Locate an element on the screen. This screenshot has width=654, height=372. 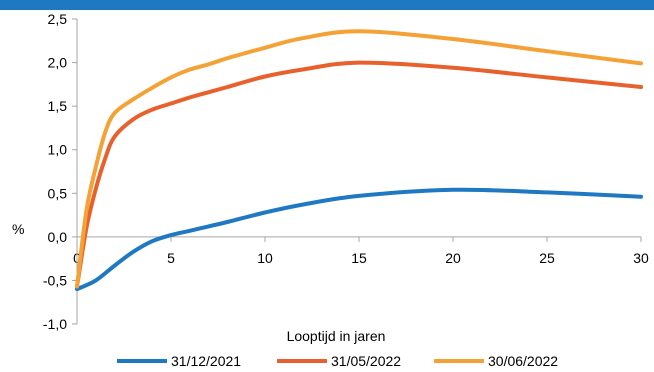
legend-label: 31/05/2022 is located at coordinates (366, 361).